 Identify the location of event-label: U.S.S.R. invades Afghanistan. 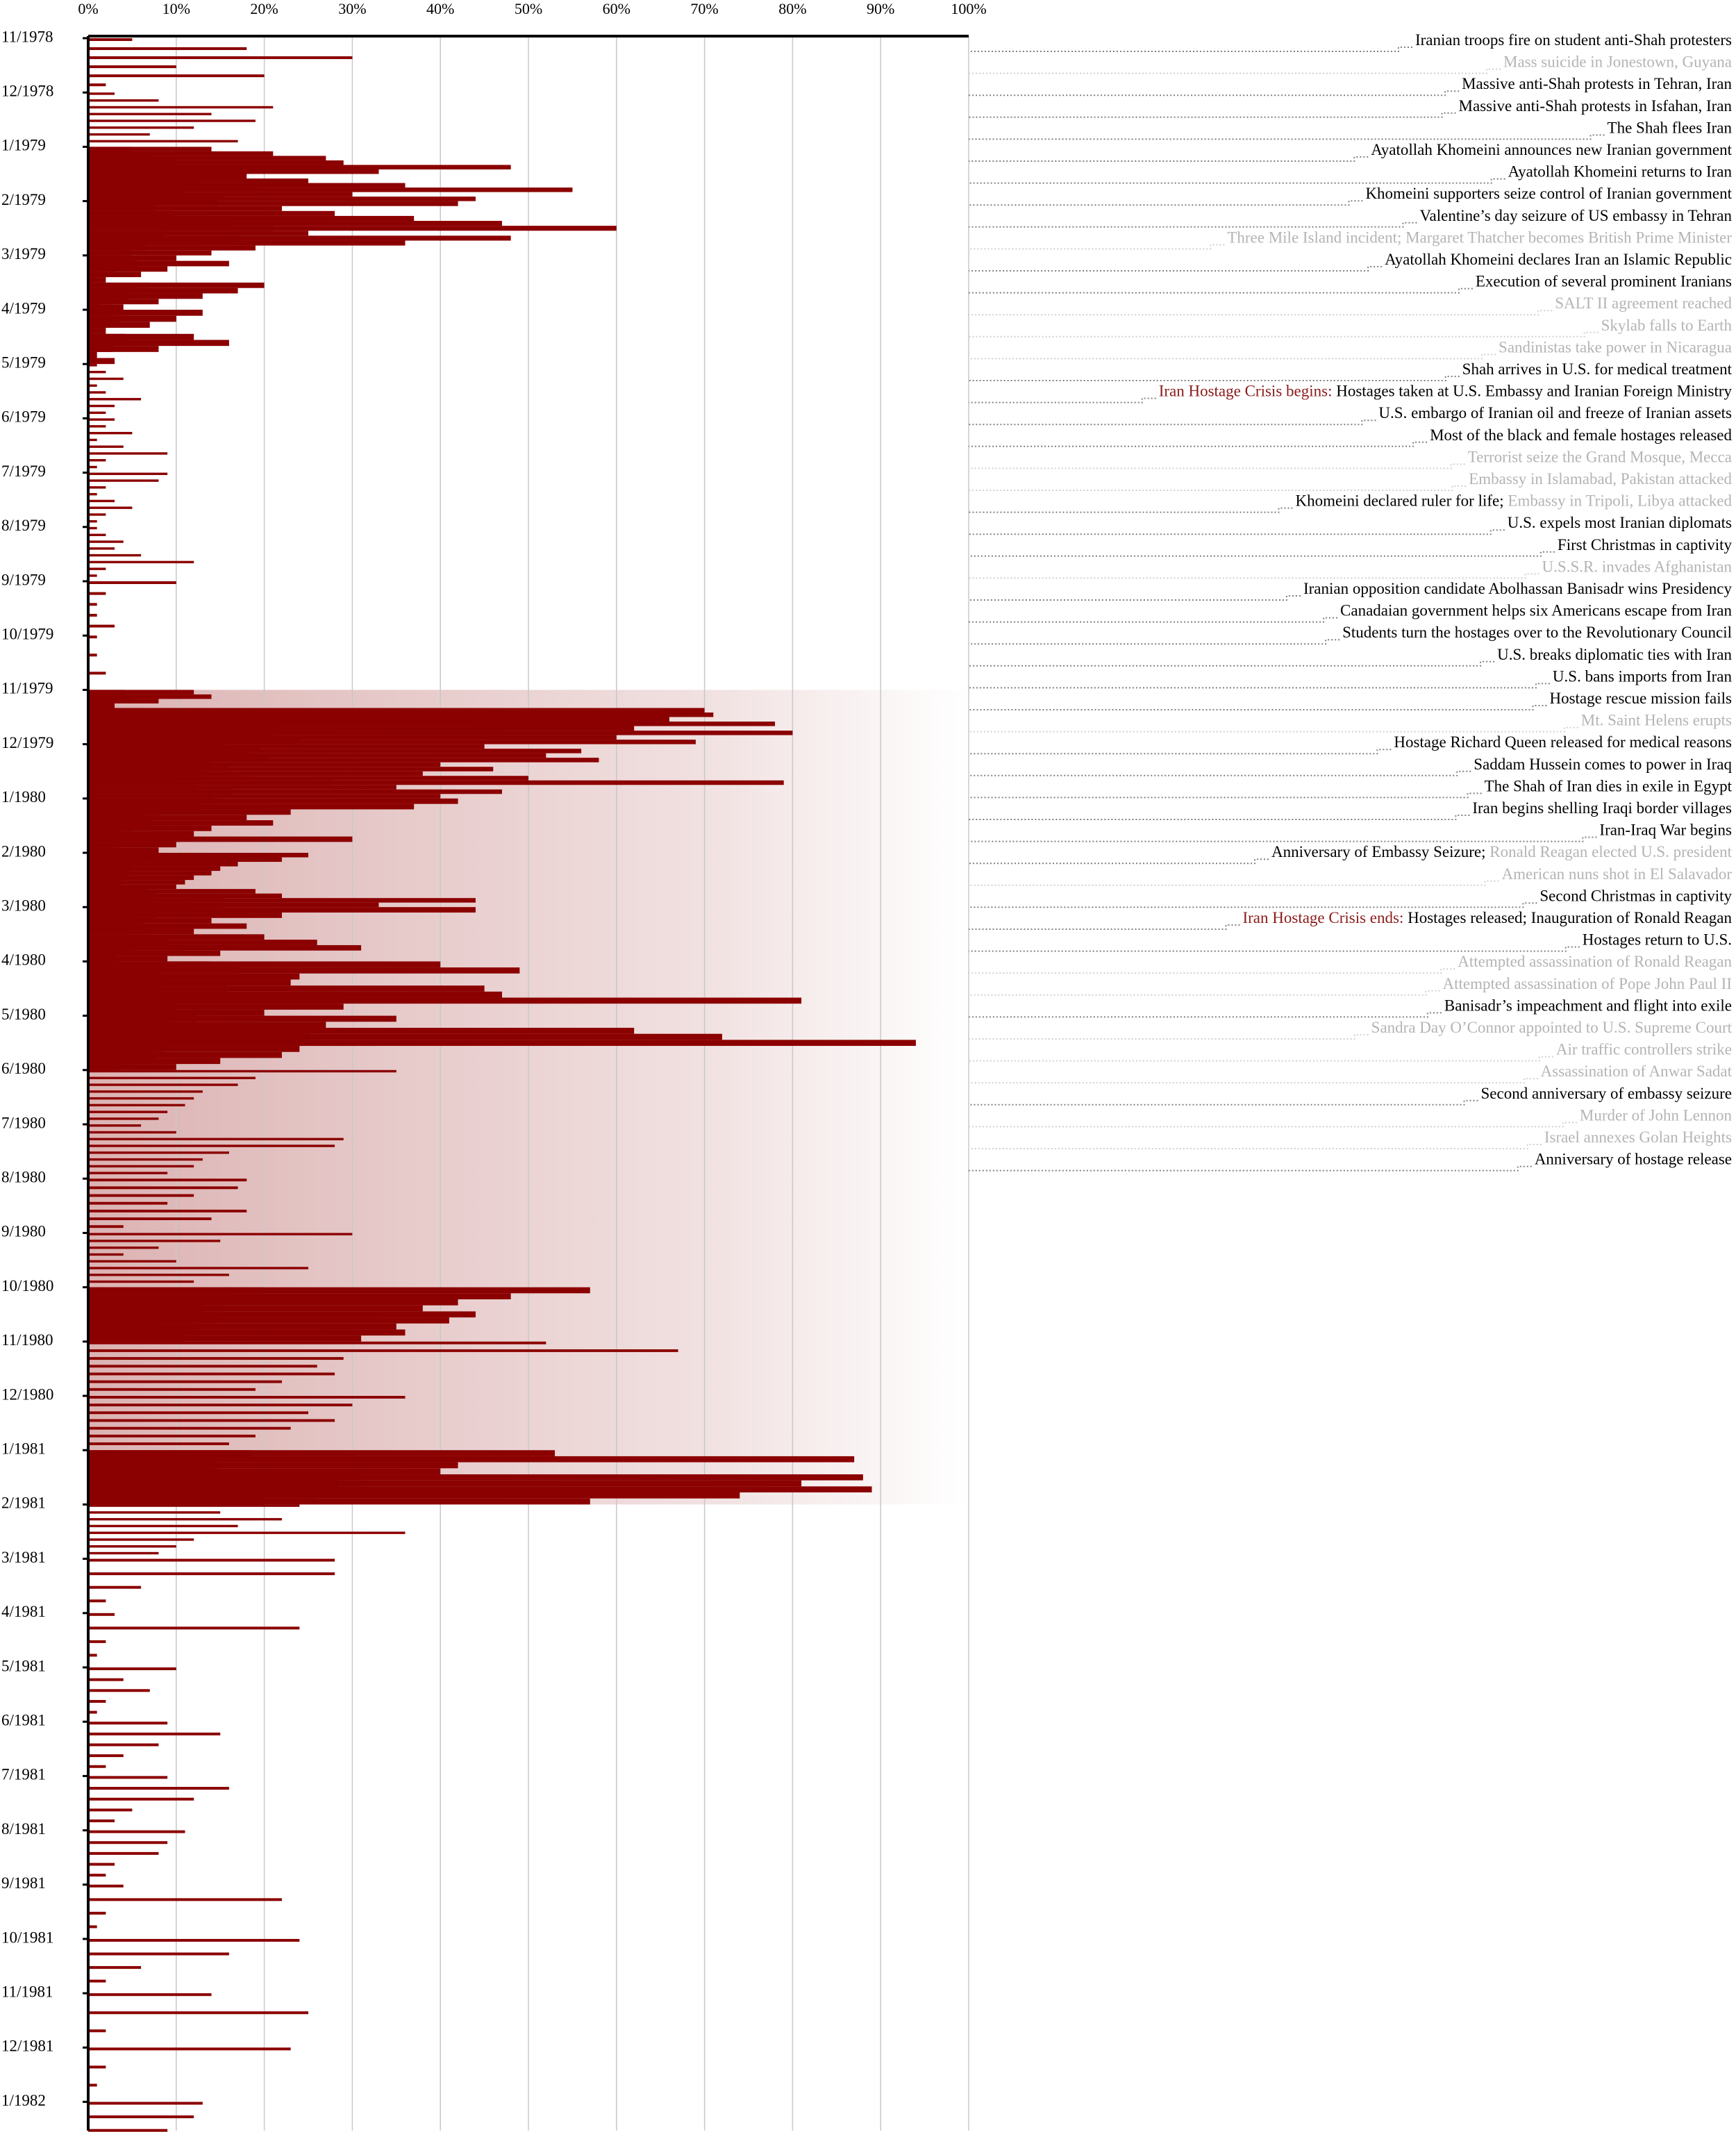
(1637, 567).